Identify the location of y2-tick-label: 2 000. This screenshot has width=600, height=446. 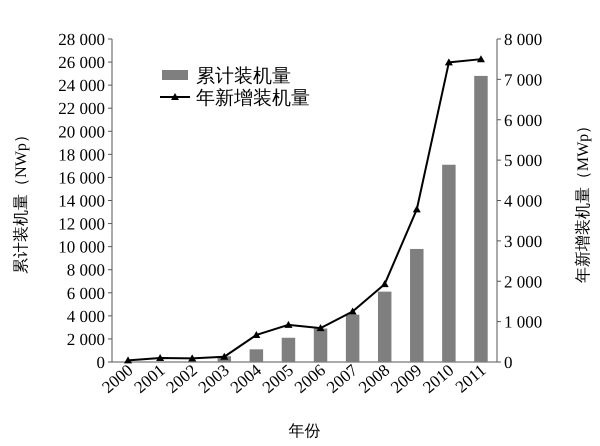
(523, 282).